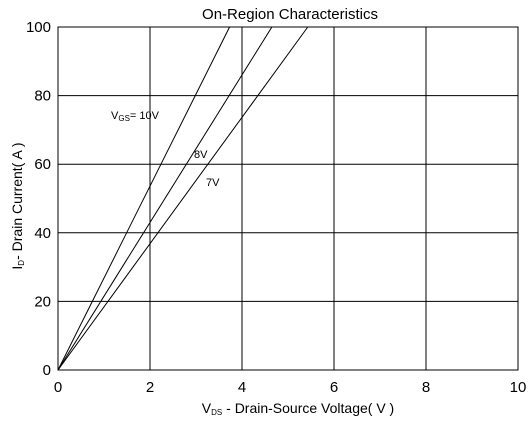  Describe the element at coordinates (334, 387) in the screenshot. I see `x-tick-label: 6` at that location.